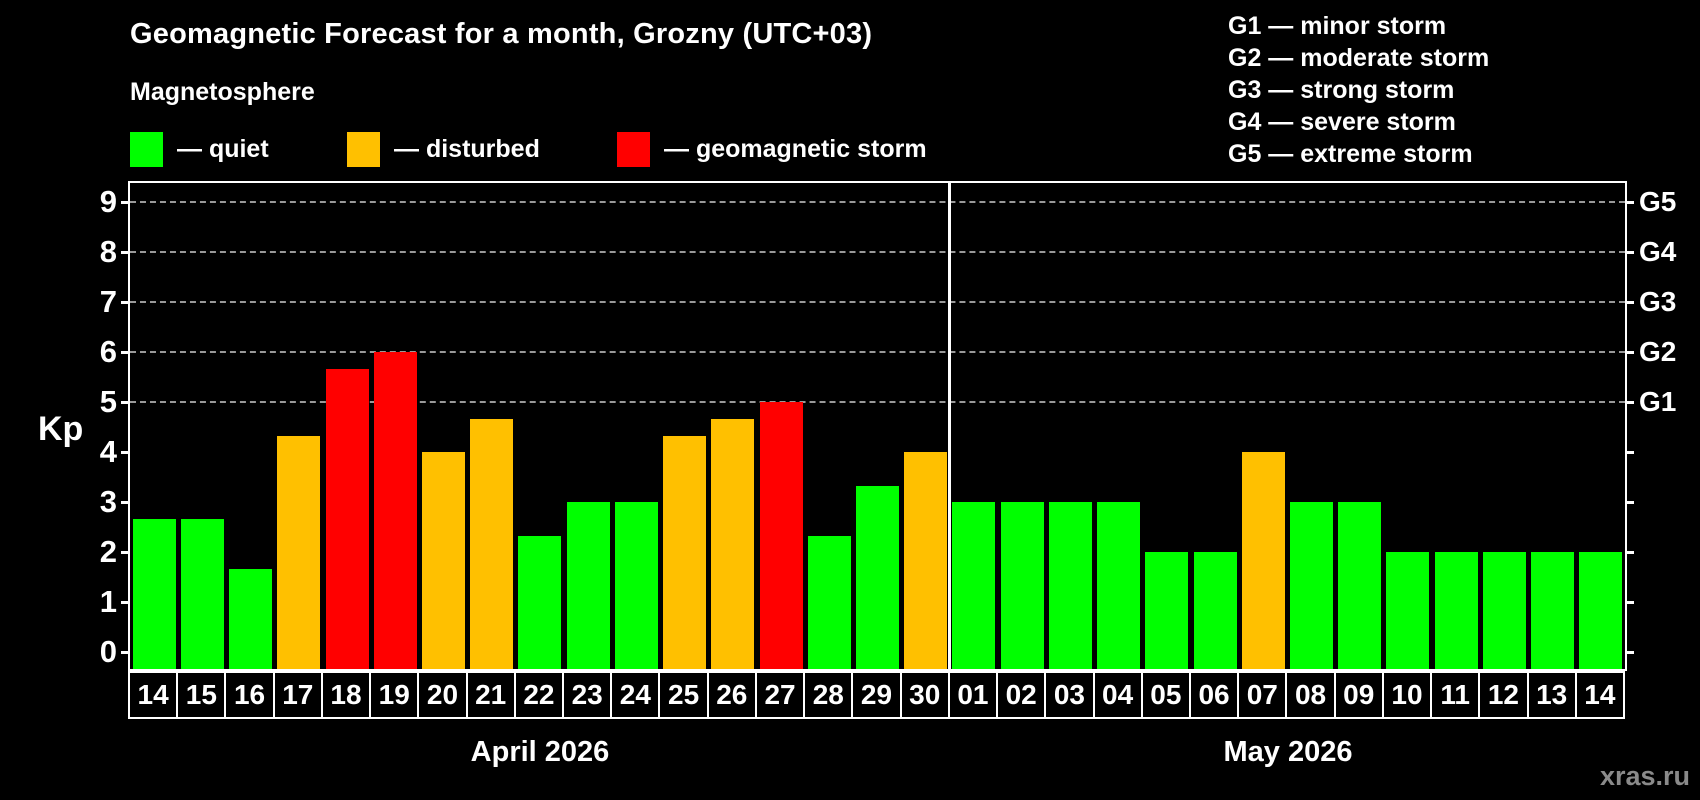 This screenshot has height=800, width=1700. Describe the element at coordinates (950, 426) in the screenshot. I see `month-separator` at that location.